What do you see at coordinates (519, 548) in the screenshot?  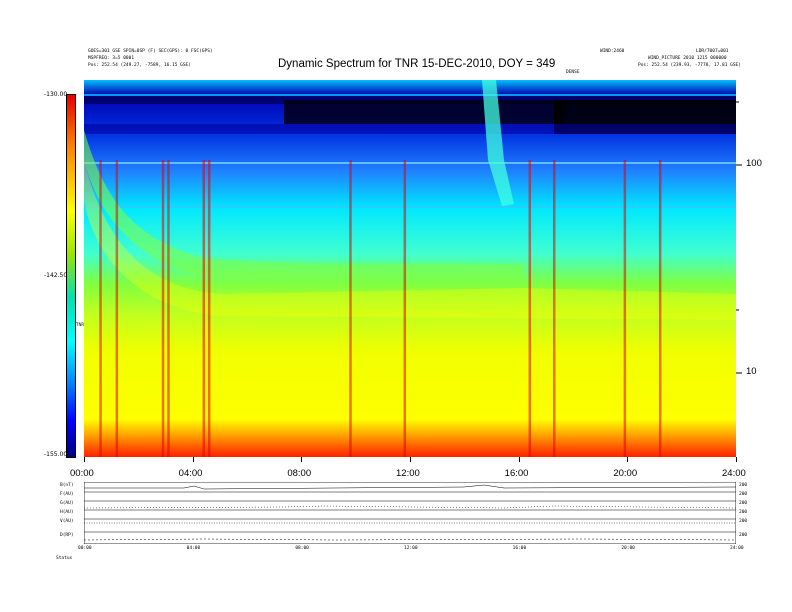 I see `panel-x-tick-label: 16:00` at bounding box center [519, 548].